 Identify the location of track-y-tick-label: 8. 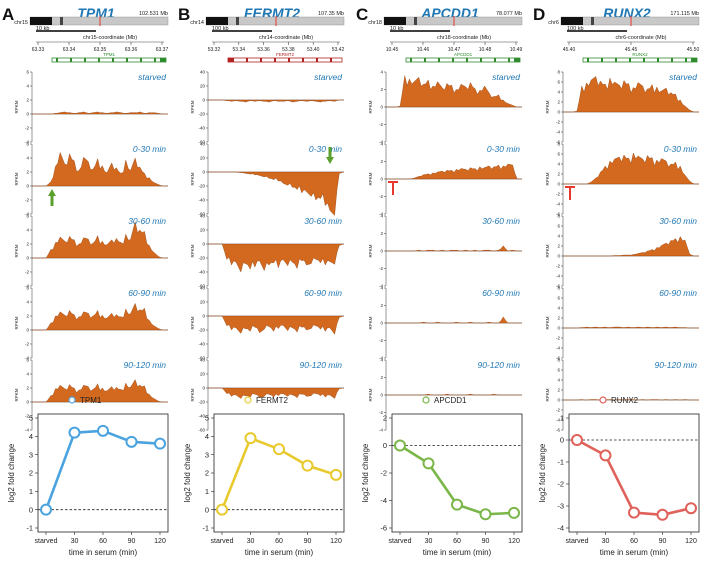
(558, 288).